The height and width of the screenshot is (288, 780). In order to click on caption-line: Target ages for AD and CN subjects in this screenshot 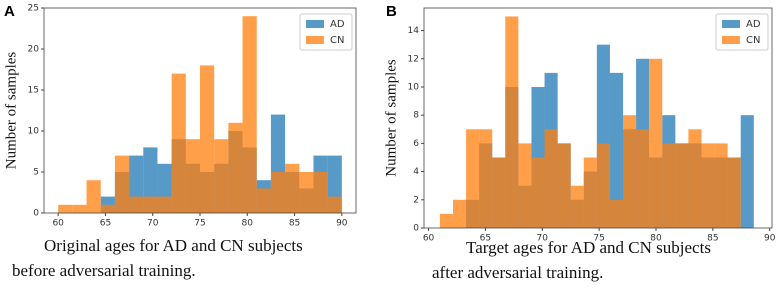, I will do `click(588, 247)`.